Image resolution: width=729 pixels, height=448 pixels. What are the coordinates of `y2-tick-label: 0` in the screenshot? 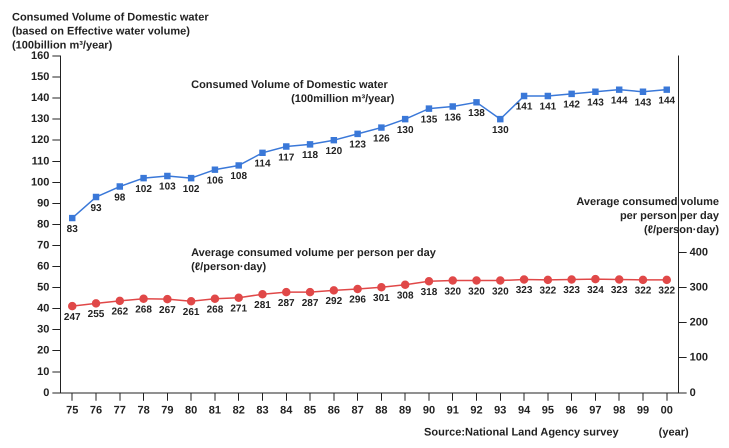 It's located at (693, 392).